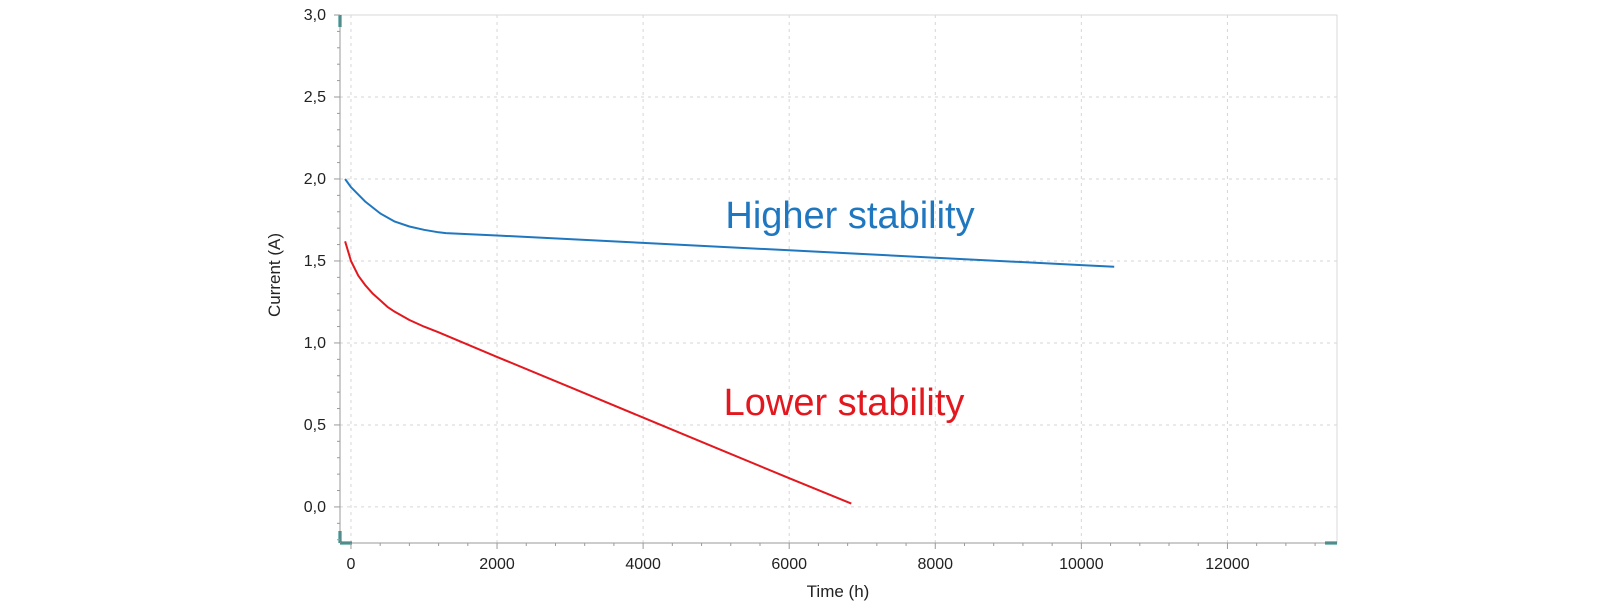 This screenshot has width=1600, height=608. Describe the element at coordinates (322, 275) in the screenshot. I see `y-axis: 0,0 0,5 1,0 1,5 2,0 2,5 3,0` at that location.